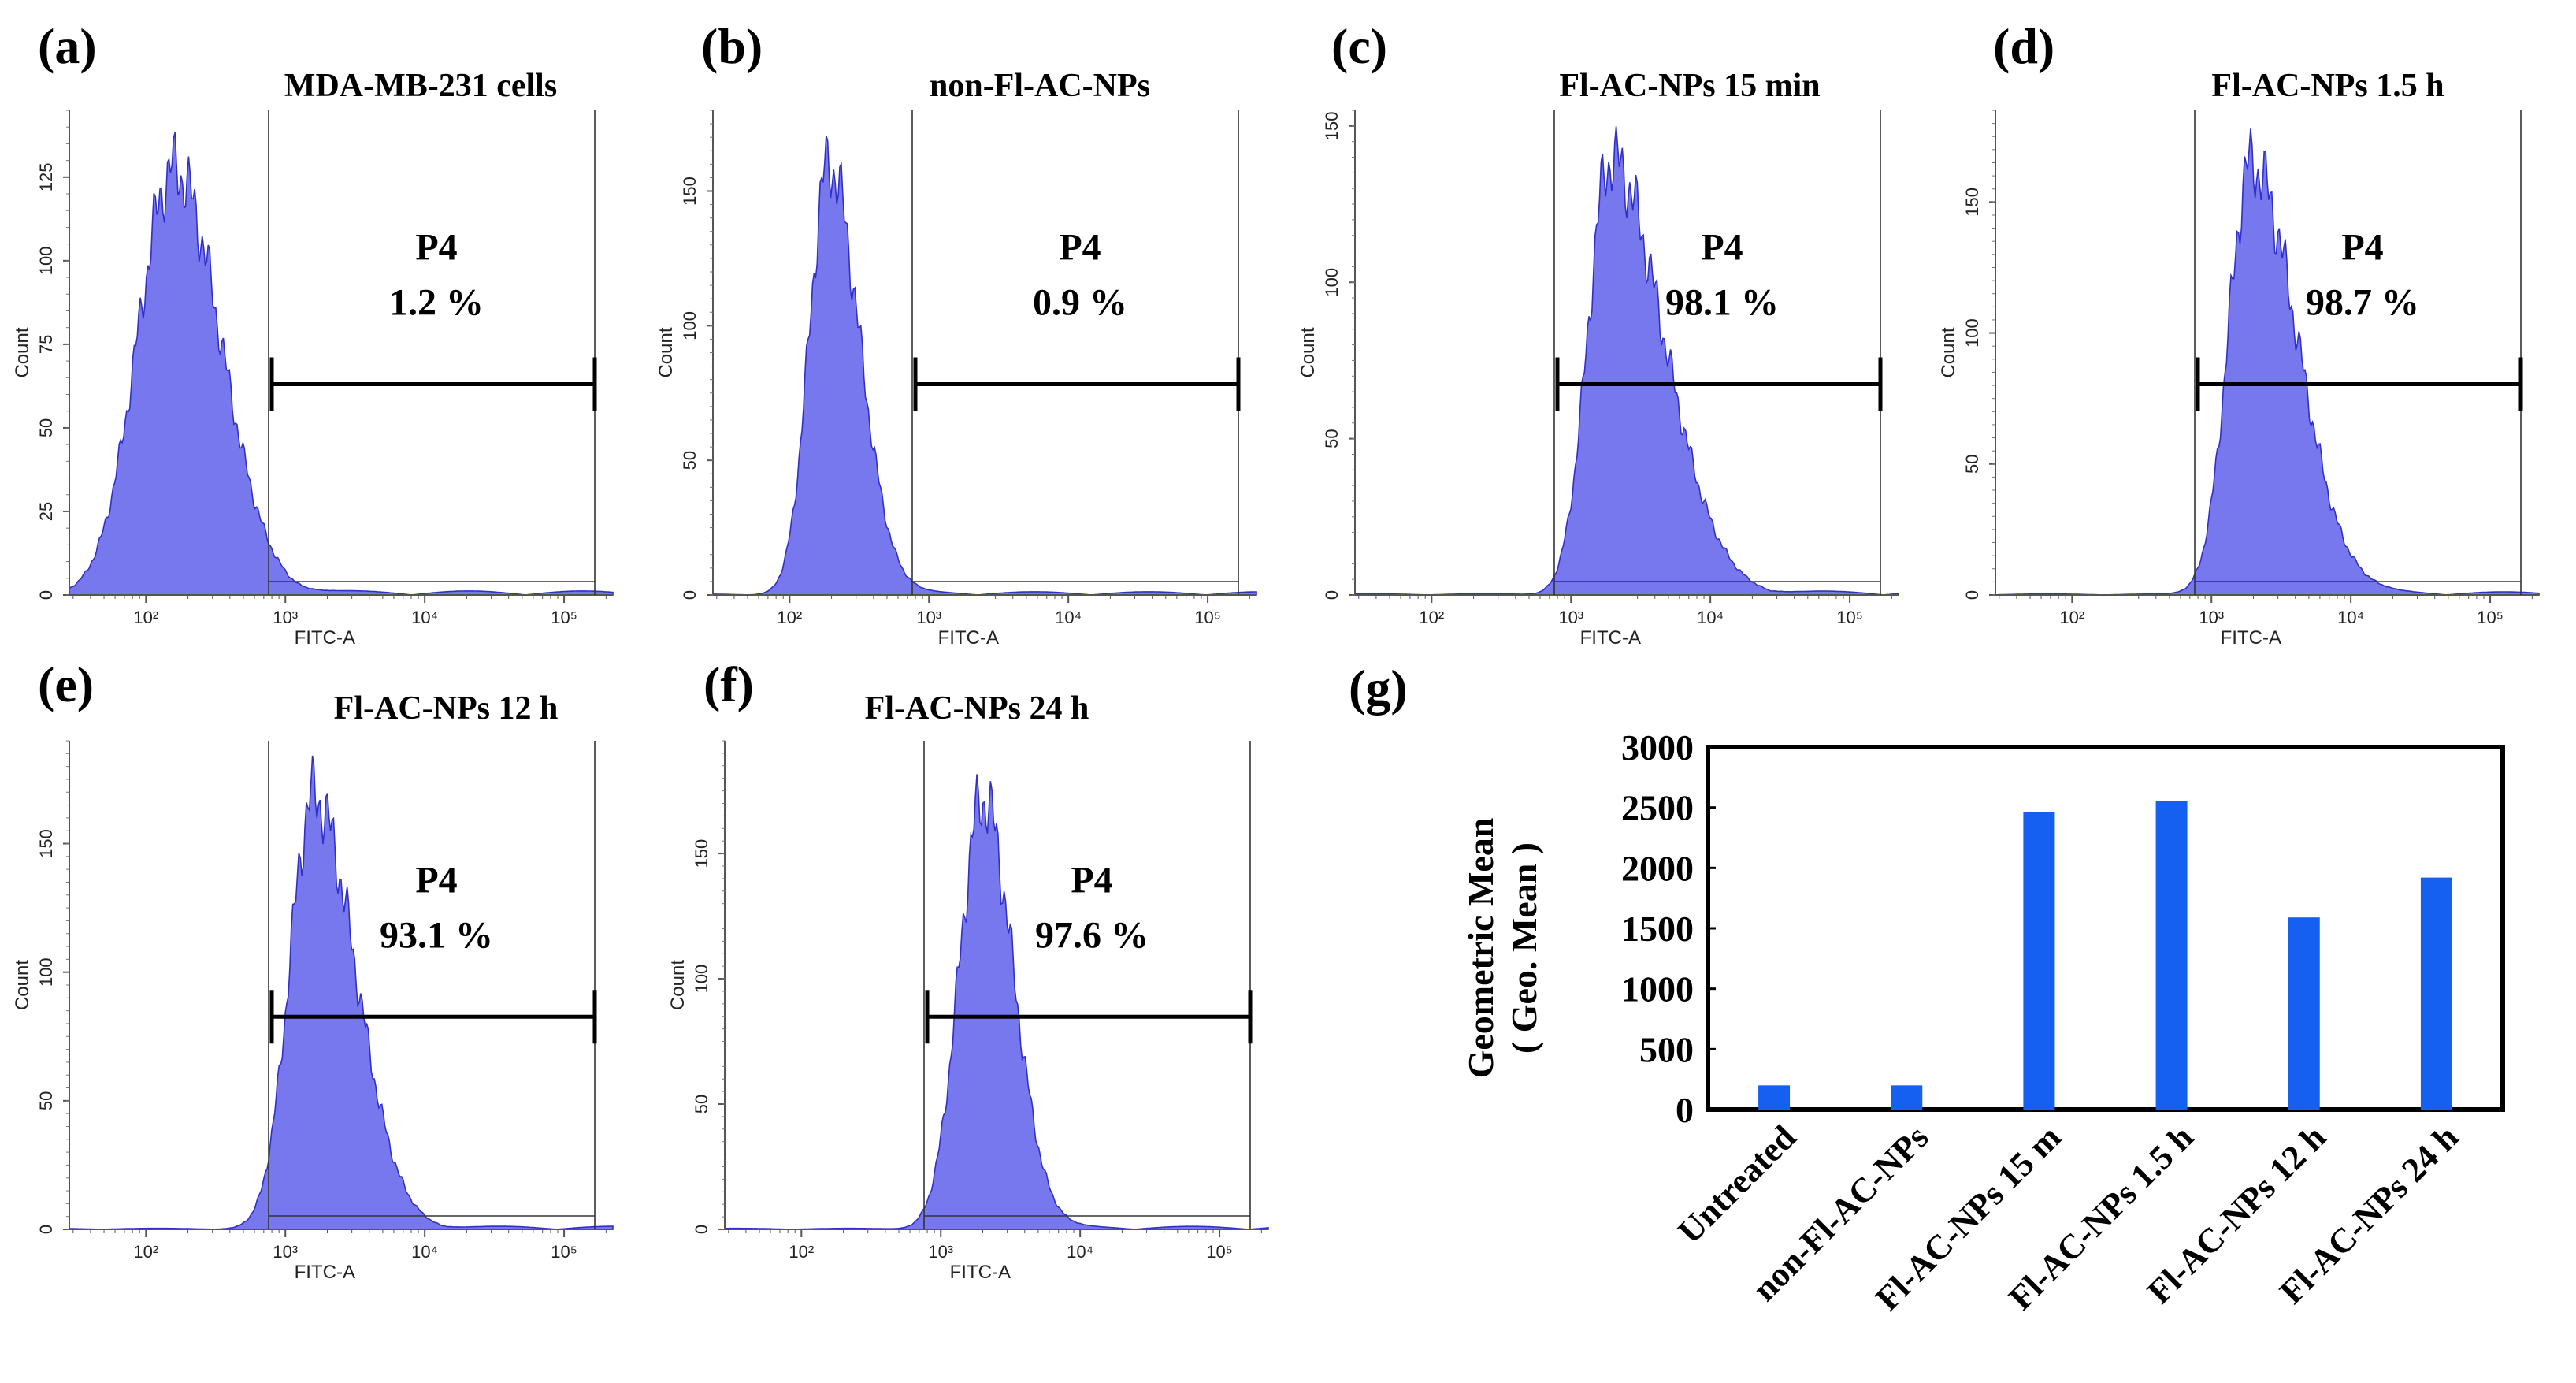  I want to click on gate-percent: 0.9 %, so click(1080, 302).